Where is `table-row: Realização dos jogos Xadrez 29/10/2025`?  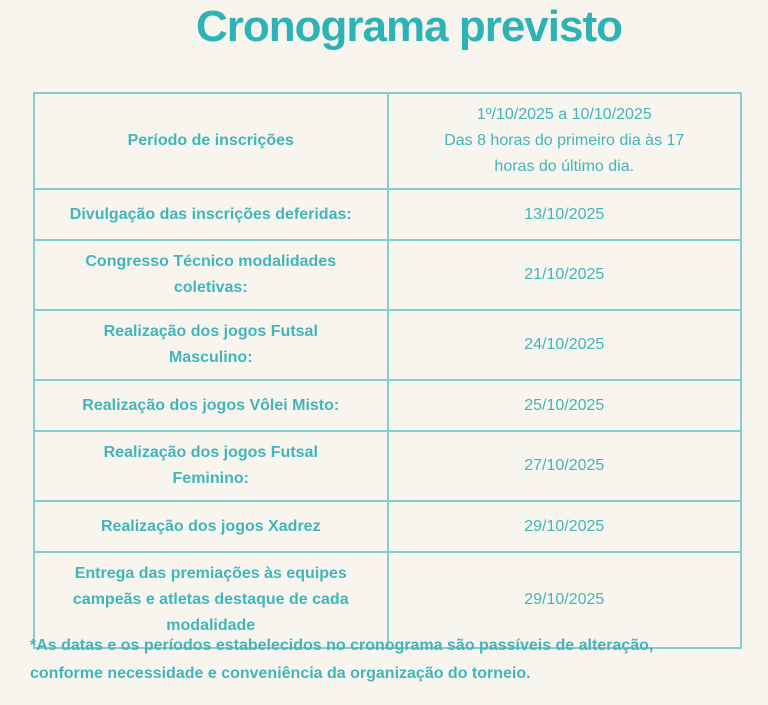
table-row: Realização dos jogos Xadrez 29/10/2025 is located at coordinates (387, 526).